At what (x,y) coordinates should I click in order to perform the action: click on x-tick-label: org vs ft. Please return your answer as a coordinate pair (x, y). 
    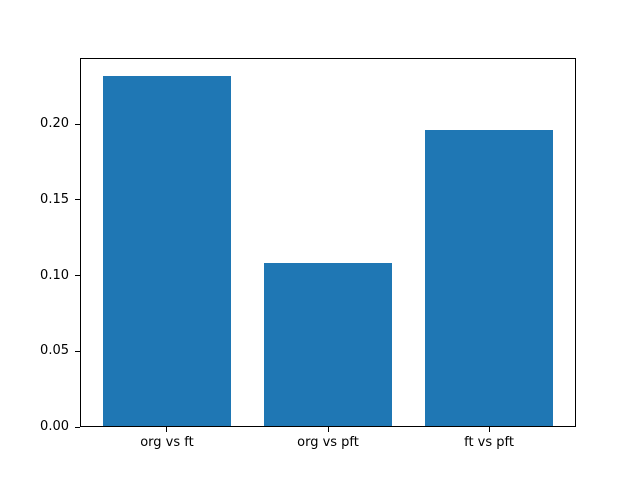
    Looking at the image, I should click on (167, 442).